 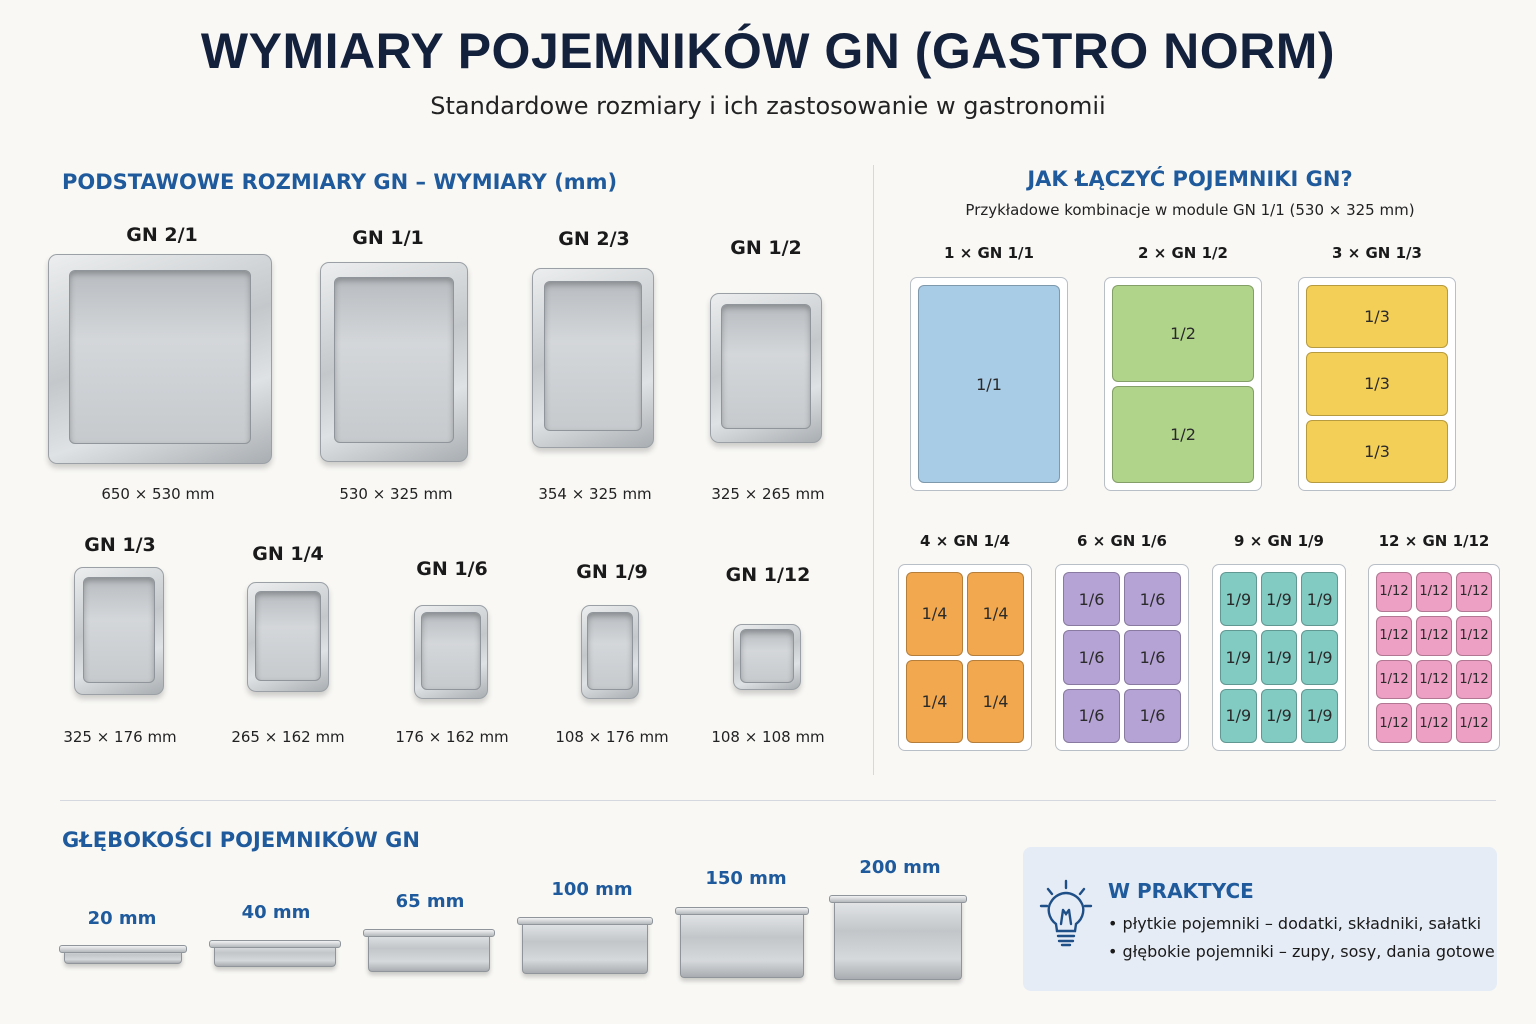 What do you see at coordinates (396, 494) in the screenshot?
I see `pan-dims-gn-1-1: 530 × 325 mm` at bounding box center [396, 494].